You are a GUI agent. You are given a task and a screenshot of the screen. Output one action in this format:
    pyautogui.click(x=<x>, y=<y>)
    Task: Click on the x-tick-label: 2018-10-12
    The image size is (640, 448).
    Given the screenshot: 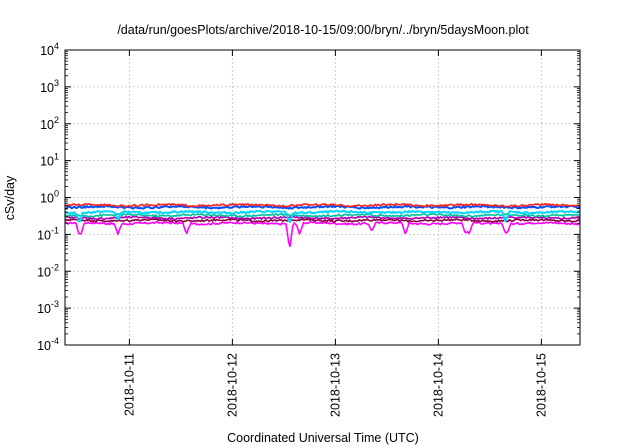 What is the action you would take?
    pyautogui.click(x=232, y=385)
    